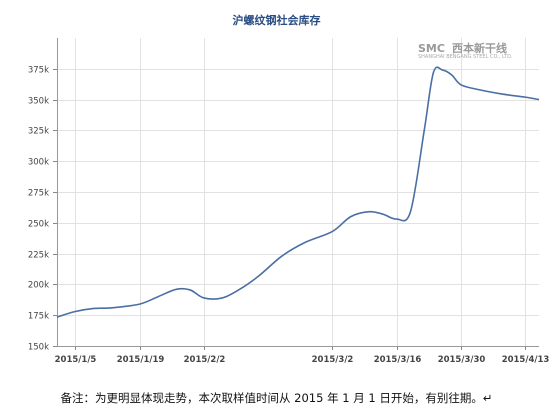 The image size is (553, 412). I want to click on y-tick-label: 325k, so click(38, 132).